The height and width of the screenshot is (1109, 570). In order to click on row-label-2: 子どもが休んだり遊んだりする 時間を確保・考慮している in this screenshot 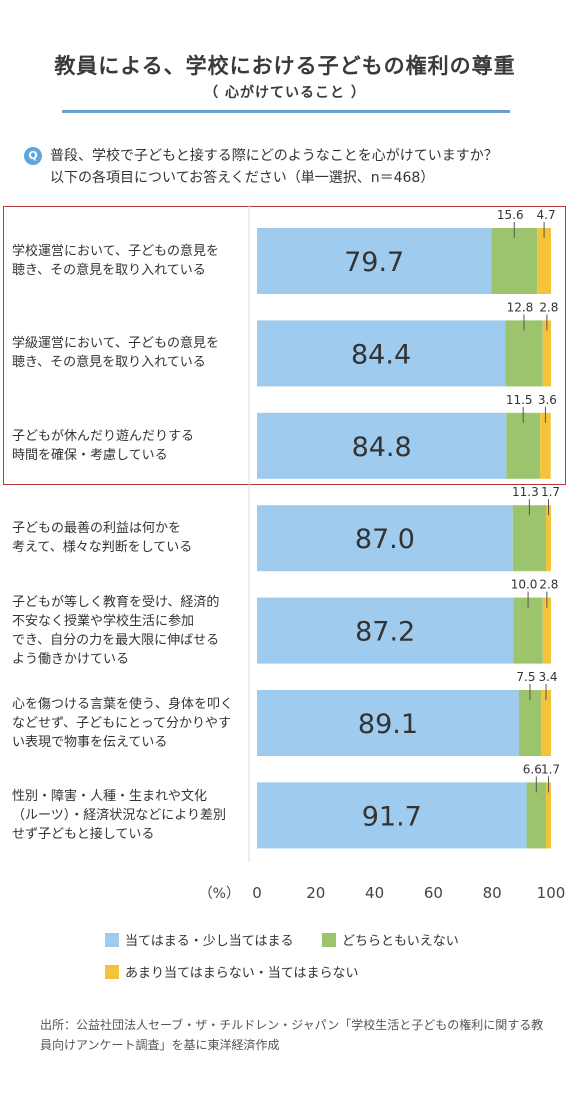, I will do `click(129, 446)`.